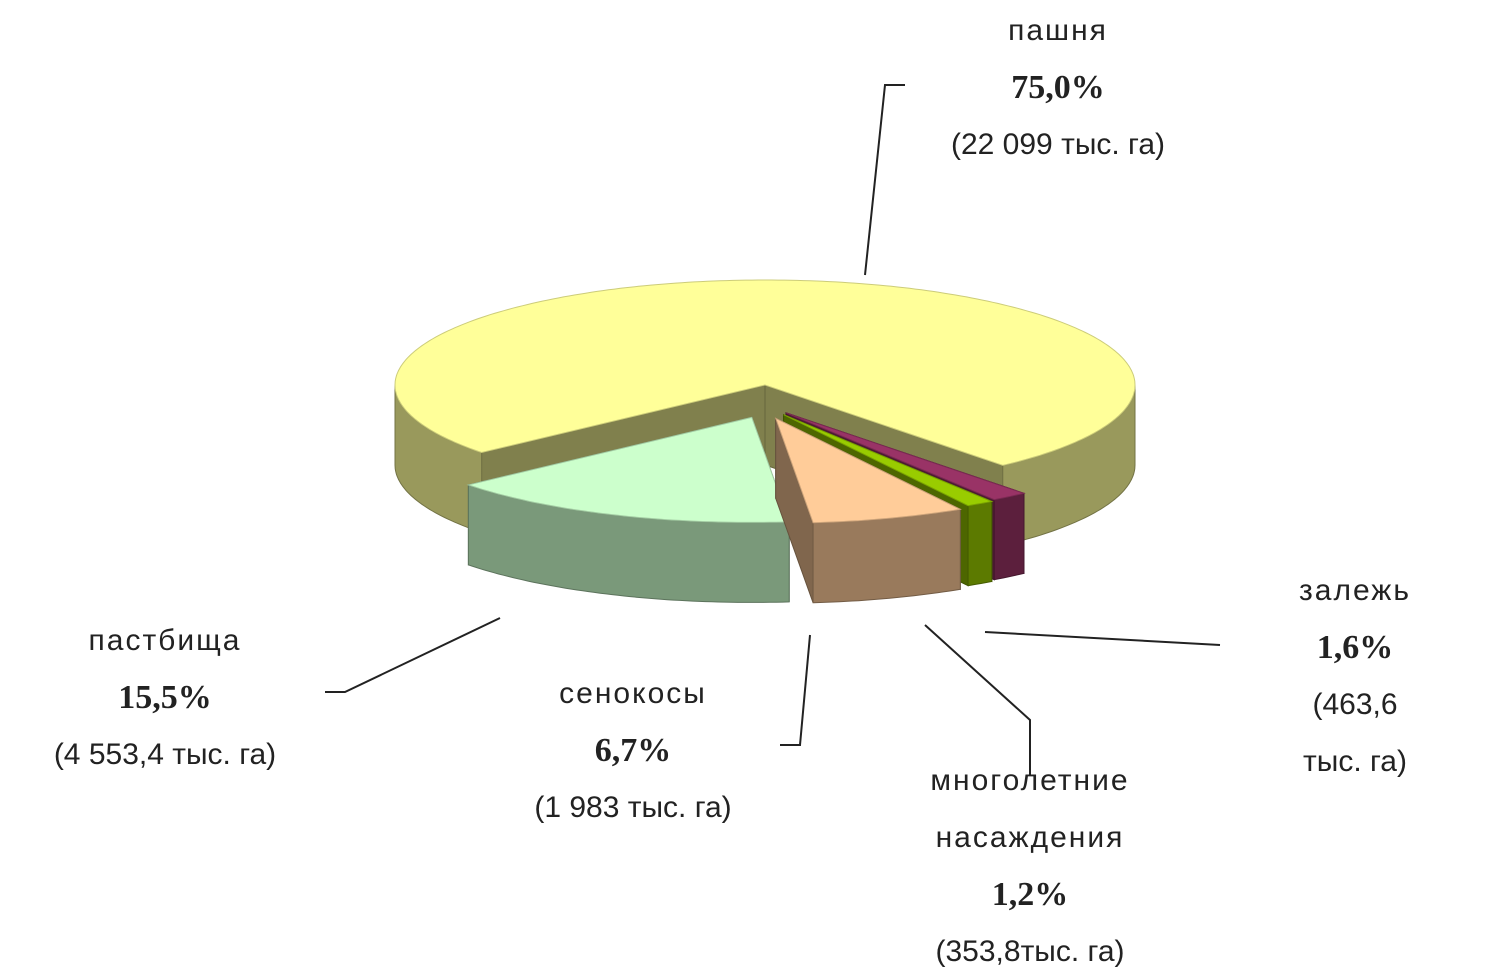 The image size is (1497, 975). I want to click on category-label: пастбища, so click(165, 640).